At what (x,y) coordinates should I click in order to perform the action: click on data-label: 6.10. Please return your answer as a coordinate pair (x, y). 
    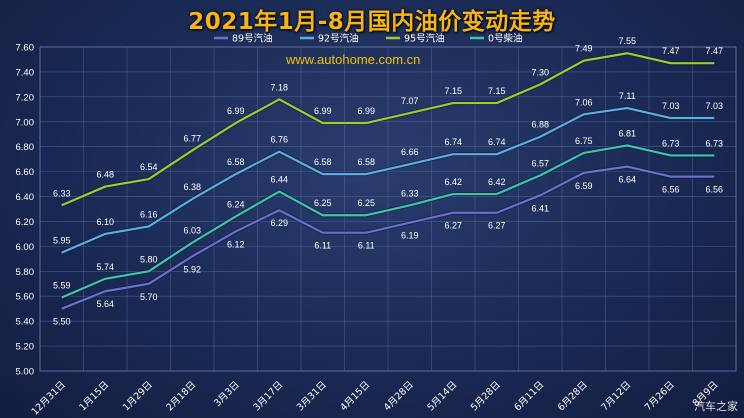
    Looking at the image, I should click on (105, 222).